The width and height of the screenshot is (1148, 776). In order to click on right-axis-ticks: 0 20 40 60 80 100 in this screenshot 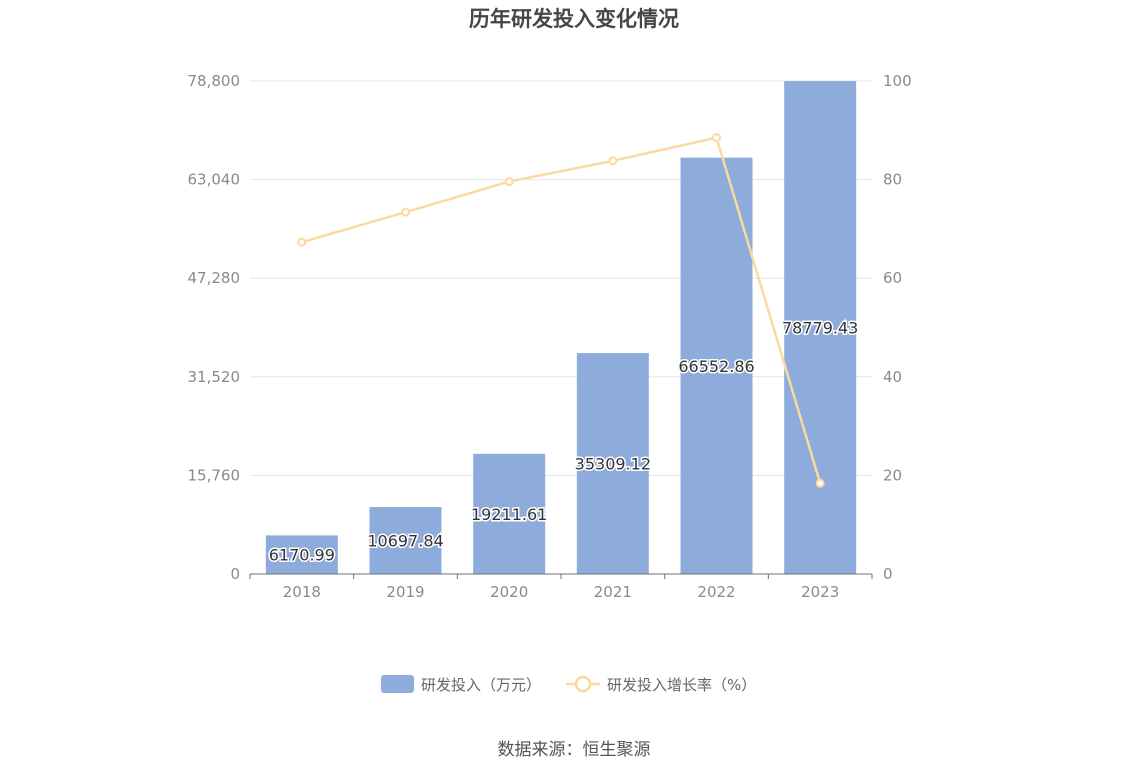, I will do `click(897, 327)`.